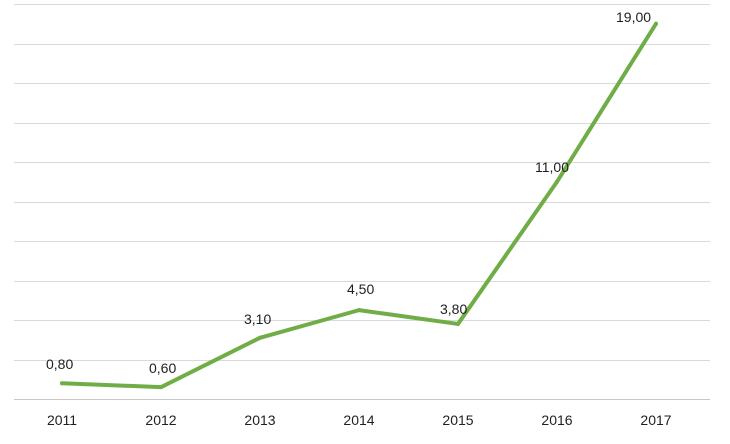 The image size is (730, 444). I want to click on x-tick-label: 2014, so click(358, 420).